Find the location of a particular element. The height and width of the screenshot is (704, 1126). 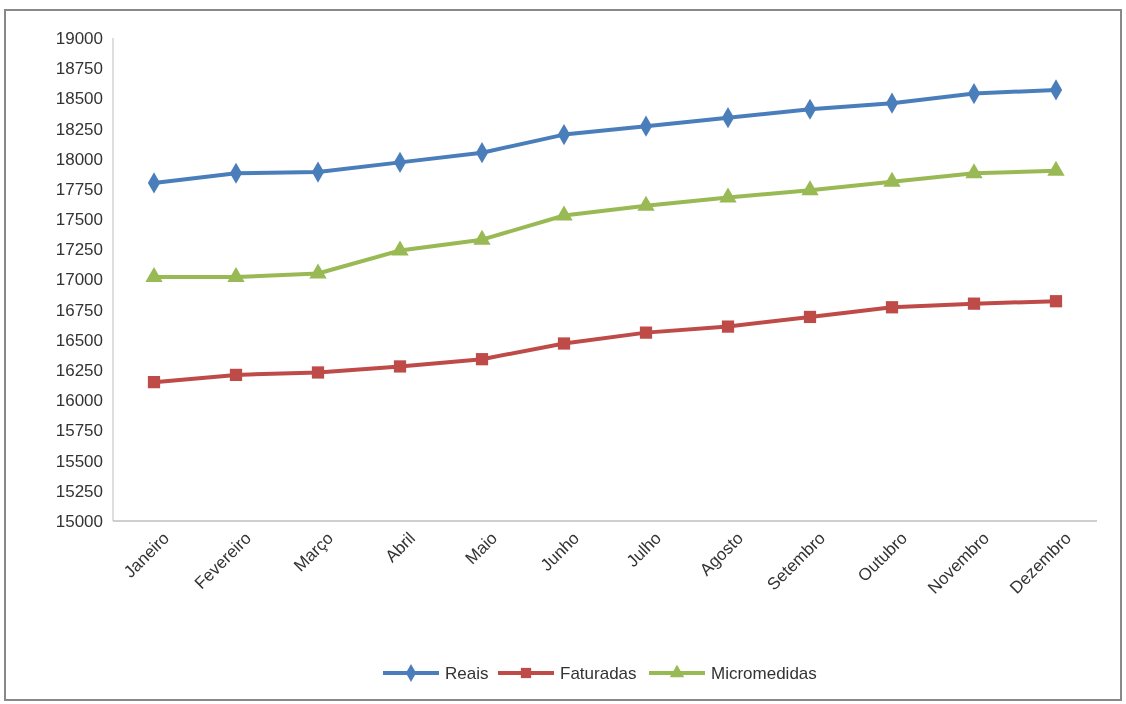

y-tick-label: 18500 is located at coordinates (79, 99).